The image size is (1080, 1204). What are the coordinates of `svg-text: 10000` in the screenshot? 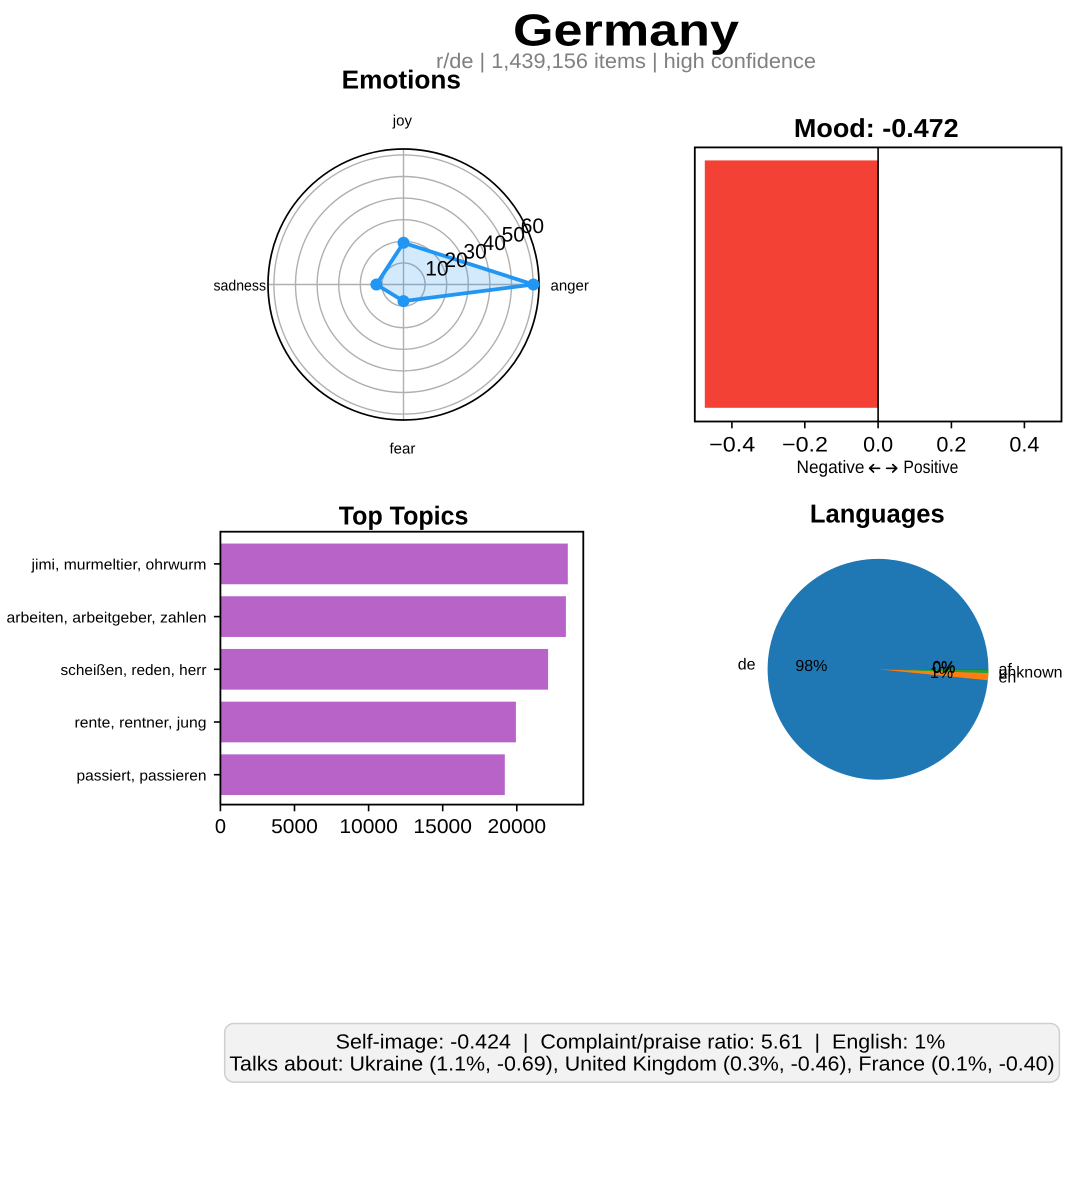 It's located at (368, 827).